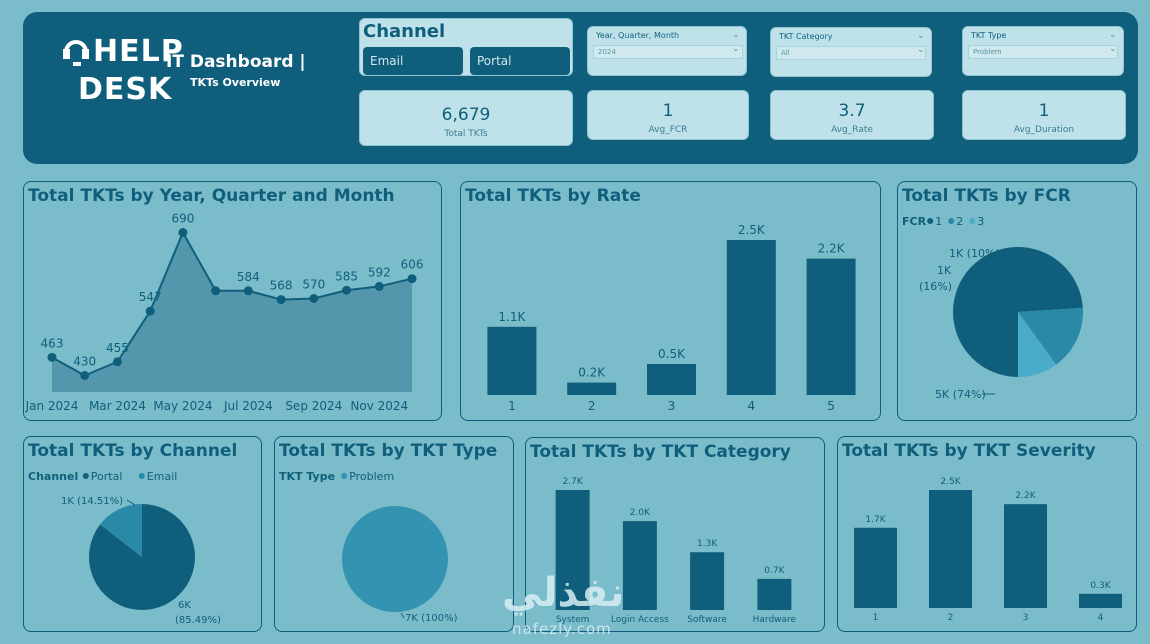  Describe the element at coordinates (573, 620) in the screenshot. I see `x-tick-label: System` at that location.